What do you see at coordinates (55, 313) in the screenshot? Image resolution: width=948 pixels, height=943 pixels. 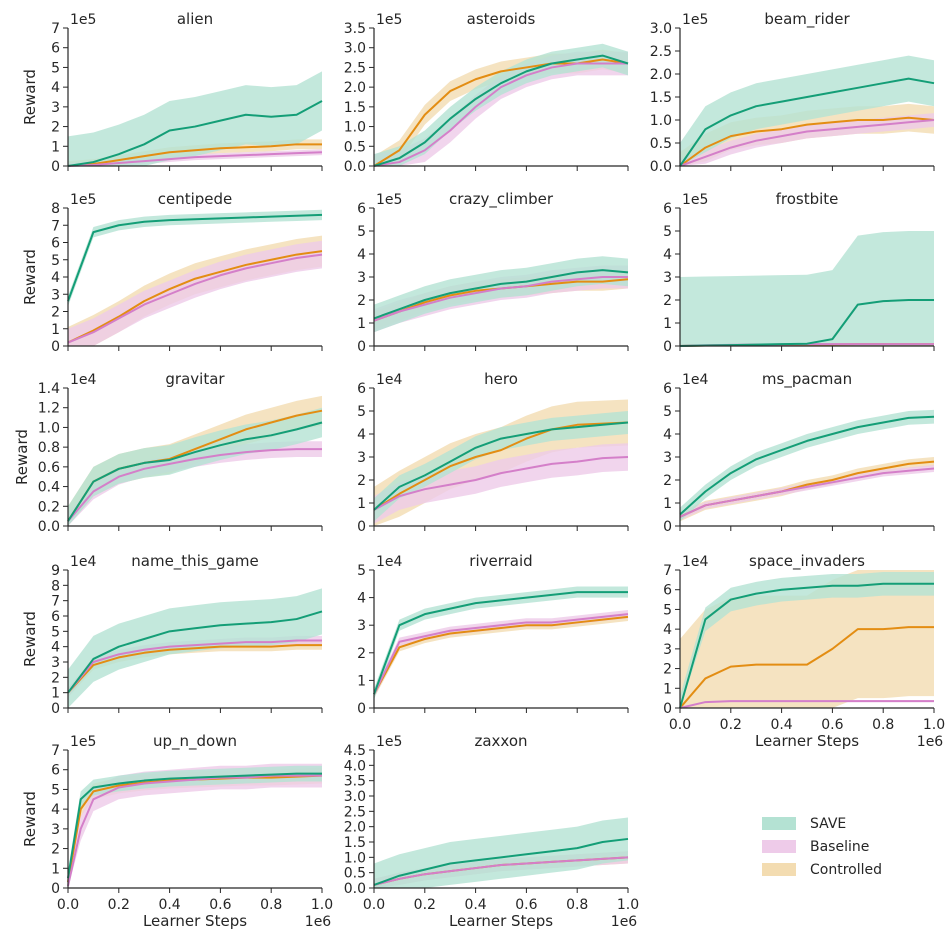 I see `centipede-ytick-label: 2` at bounding box center [55, 313].